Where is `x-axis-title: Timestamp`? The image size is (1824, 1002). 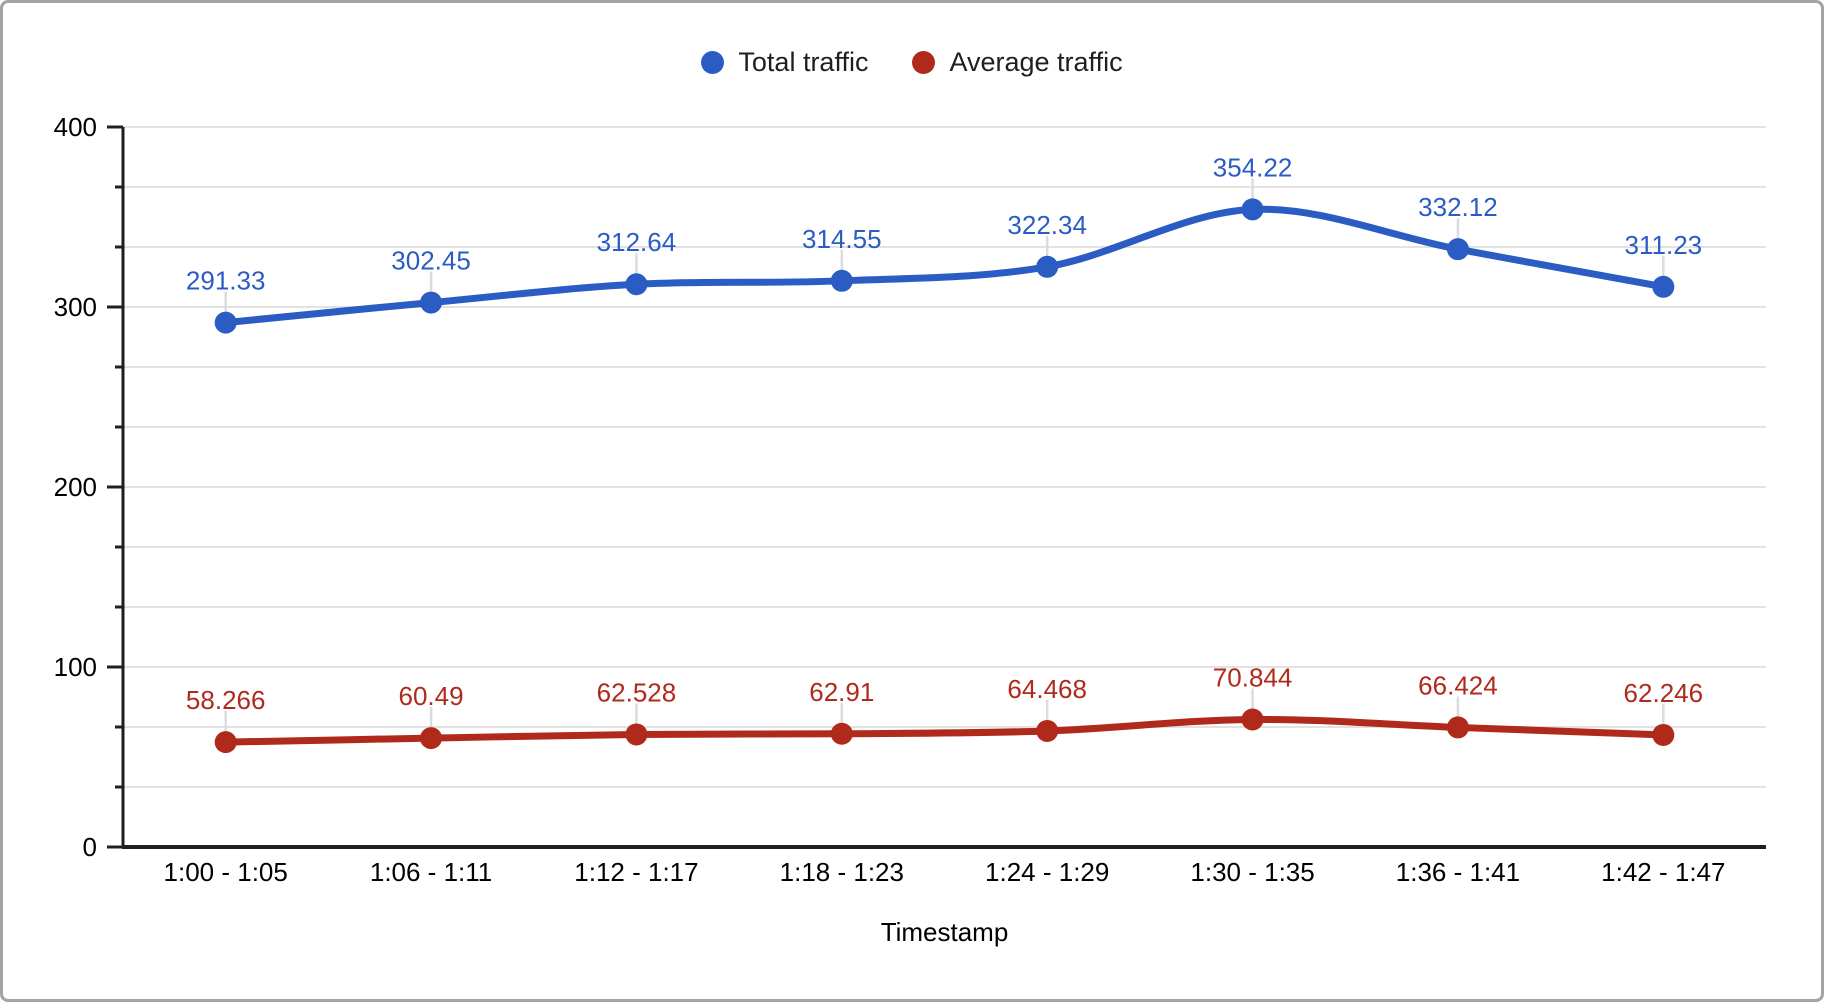 x-axis-title: Timestamp is located at coordinates (945, 932).